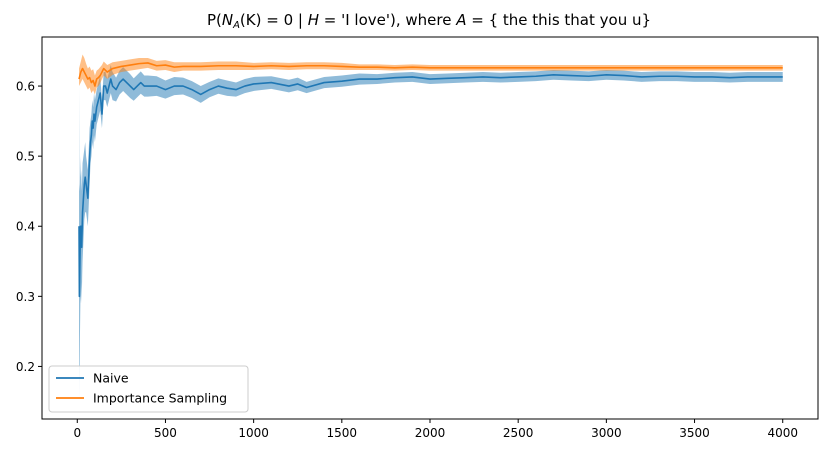 The width and height of the screenshot is (826, 453). I want to click on x-axis: 0 500 1000 1500 2000 2500 3000 3500 4000, so click(435, 429).